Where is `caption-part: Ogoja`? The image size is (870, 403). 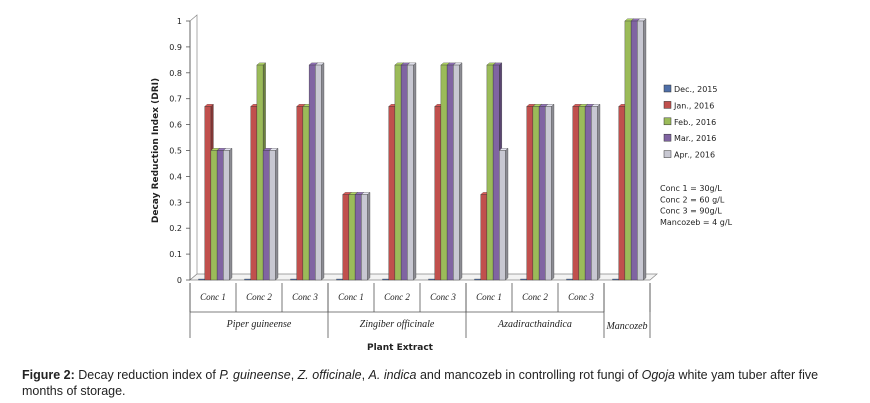
caption-part: Ogoja is located at coordinates (658, 375).